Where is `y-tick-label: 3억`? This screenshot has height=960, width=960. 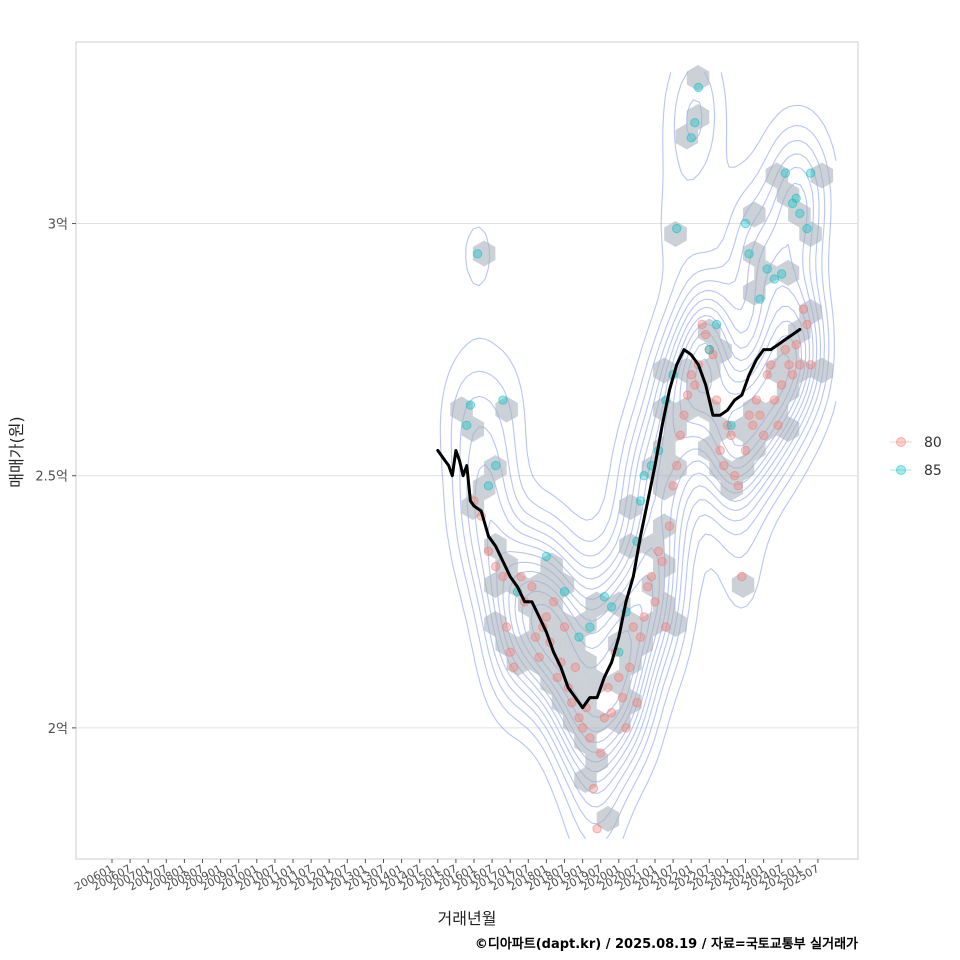 y-tick-label: 3억 is located at coordinates (58, 225).